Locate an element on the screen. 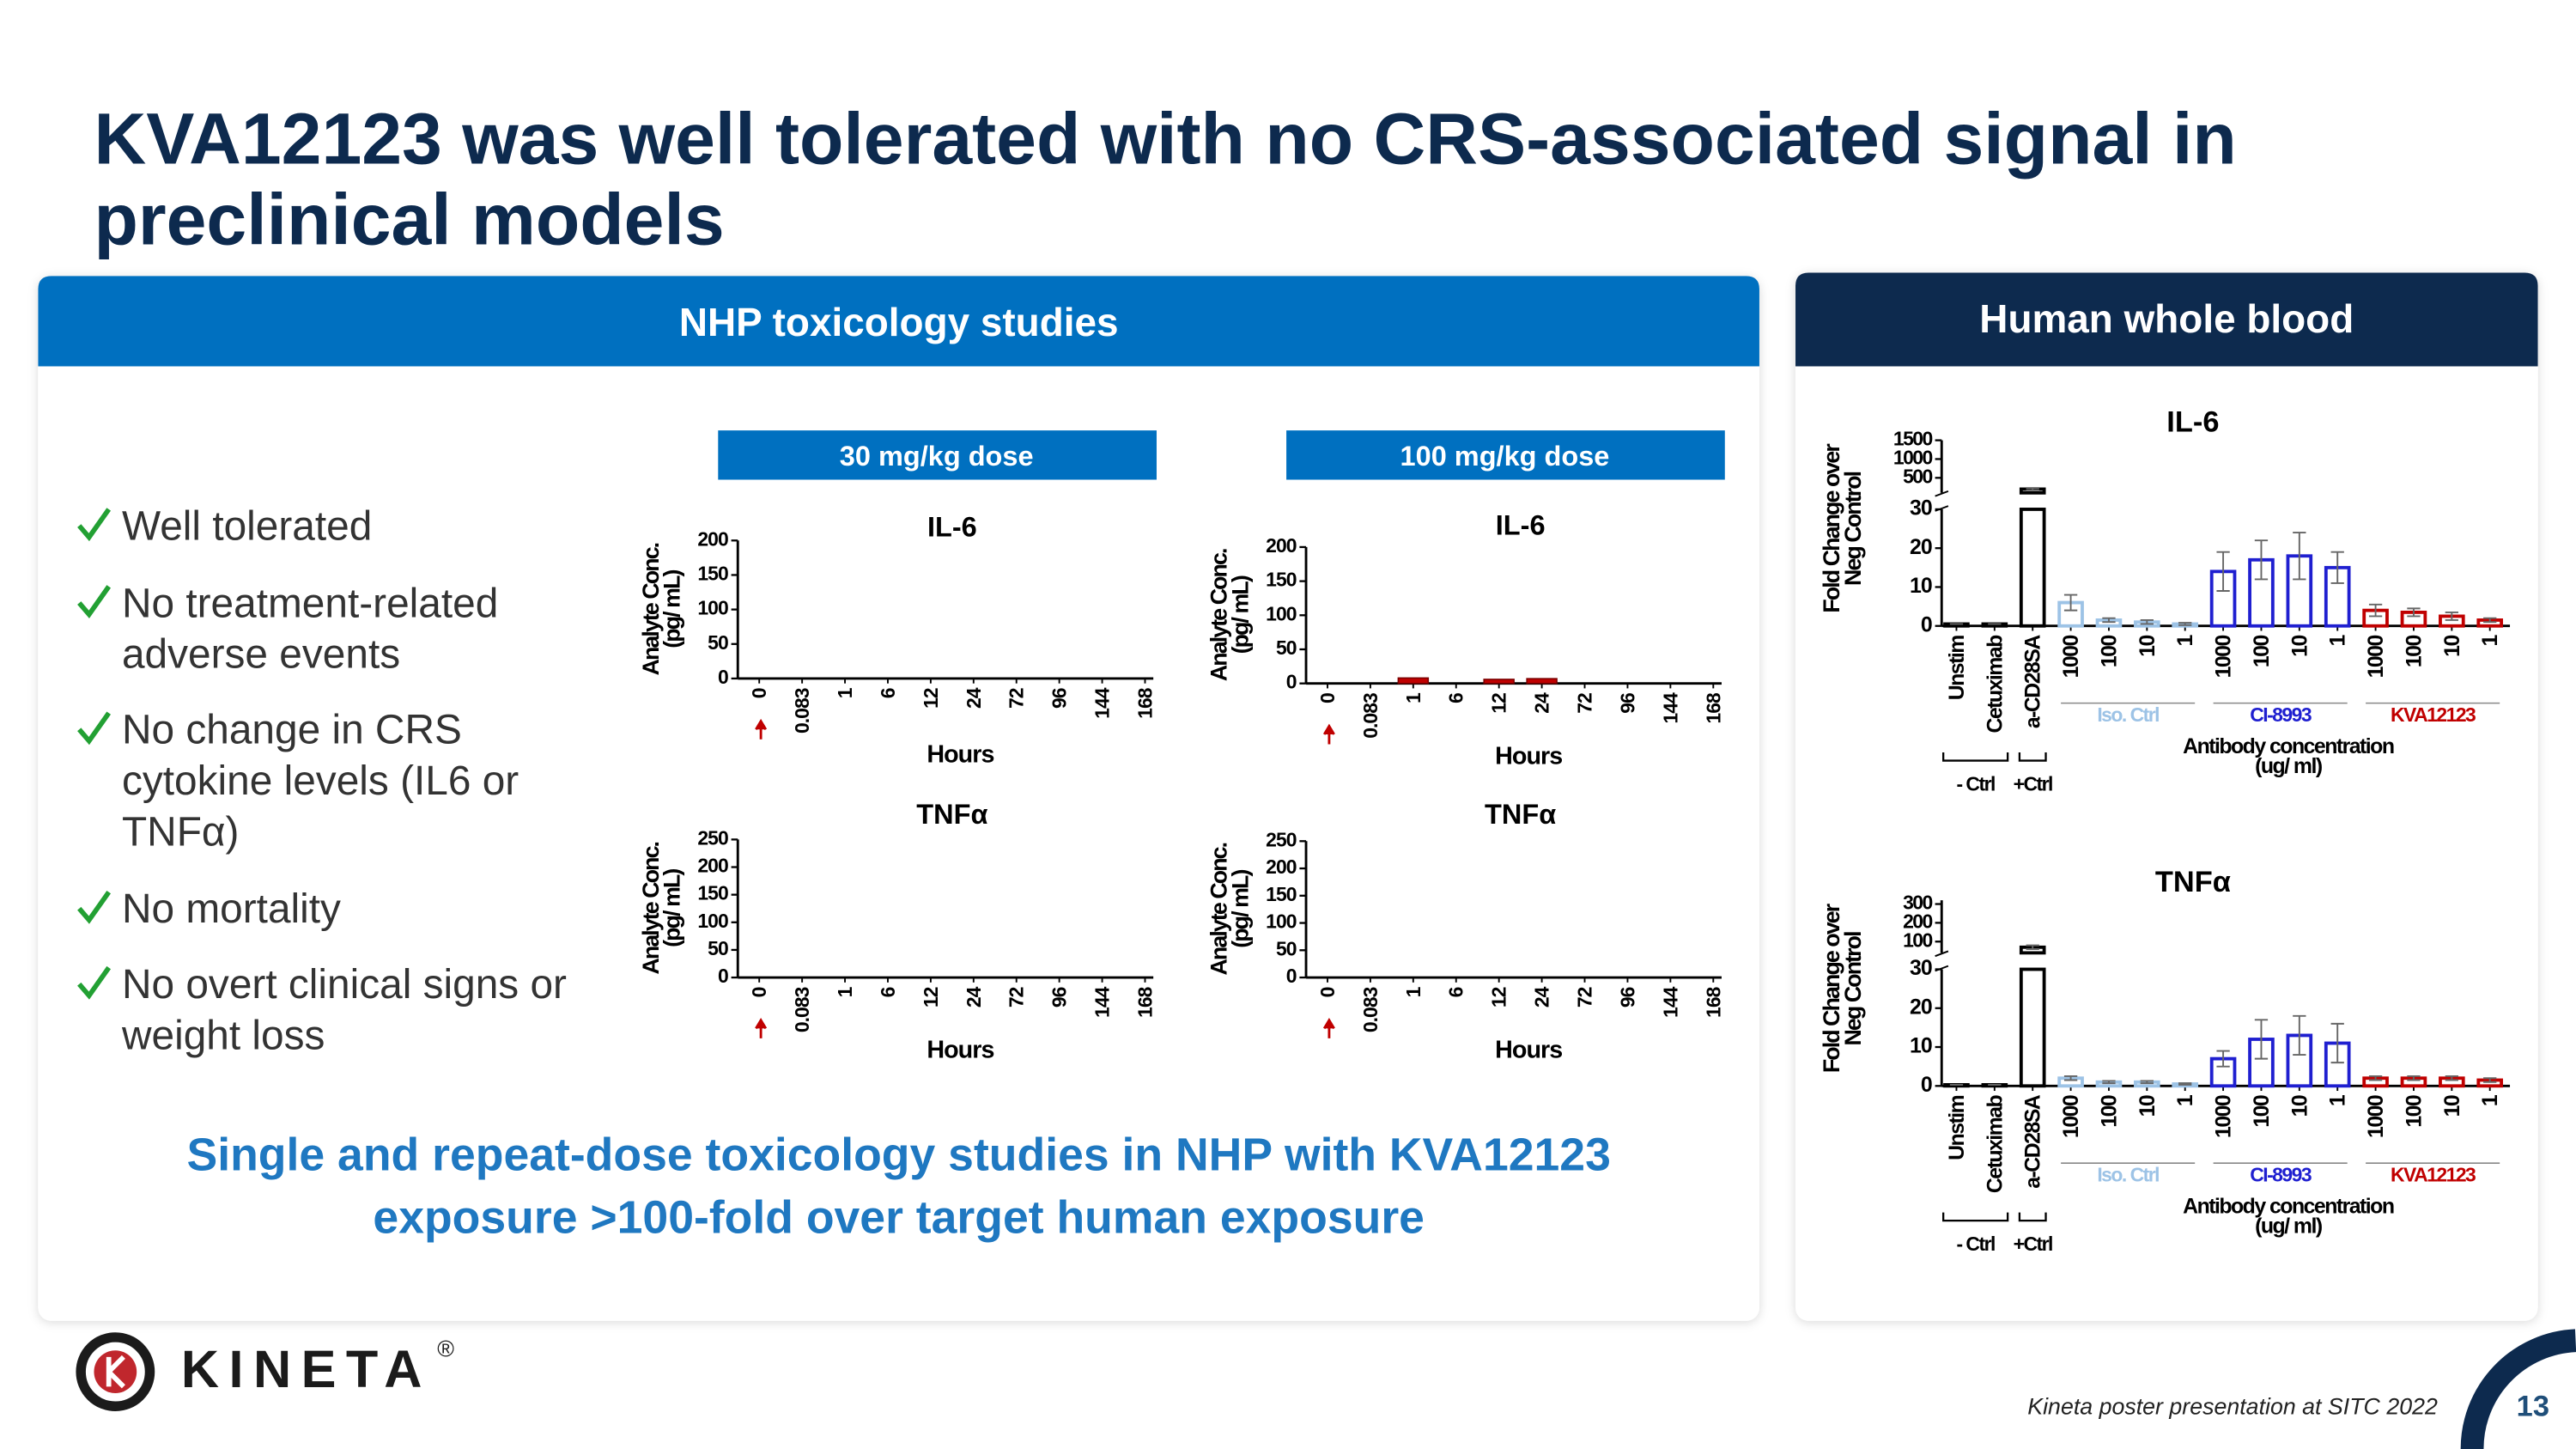 The image size is (2576, 1449). chart-title: TNFα is located at coordinates (951, 814).